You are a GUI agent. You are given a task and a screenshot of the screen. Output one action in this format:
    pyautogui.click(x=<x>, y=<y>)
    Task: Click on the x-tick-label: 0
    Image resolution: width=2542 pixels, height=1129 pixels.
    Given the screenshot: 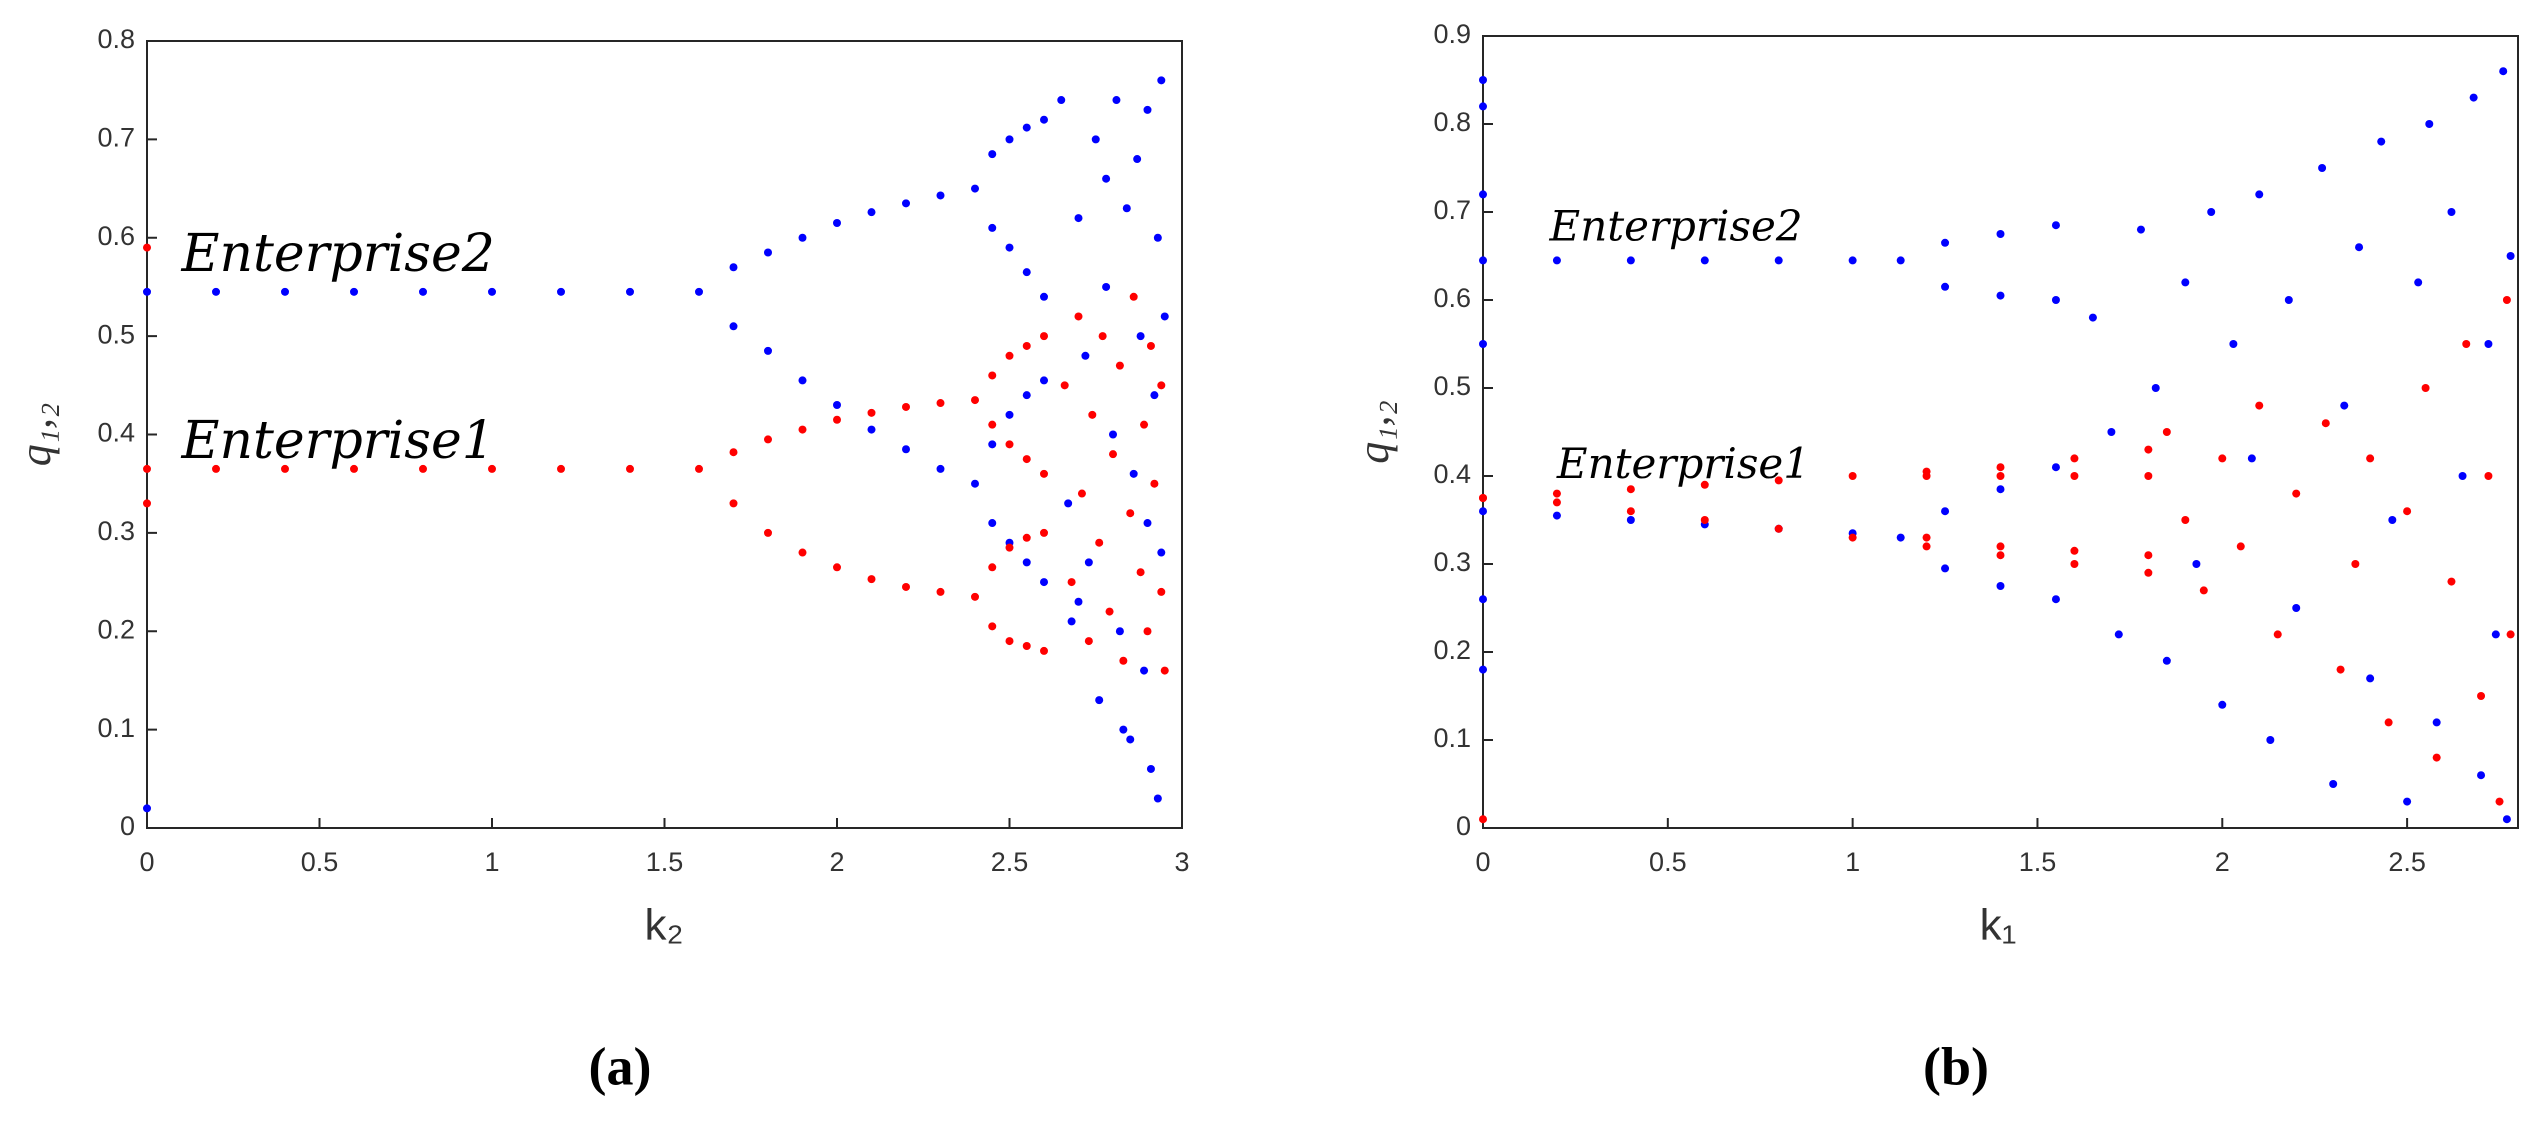 What is the action you would take?
    pyautogui.click(x=146, y=862)
    